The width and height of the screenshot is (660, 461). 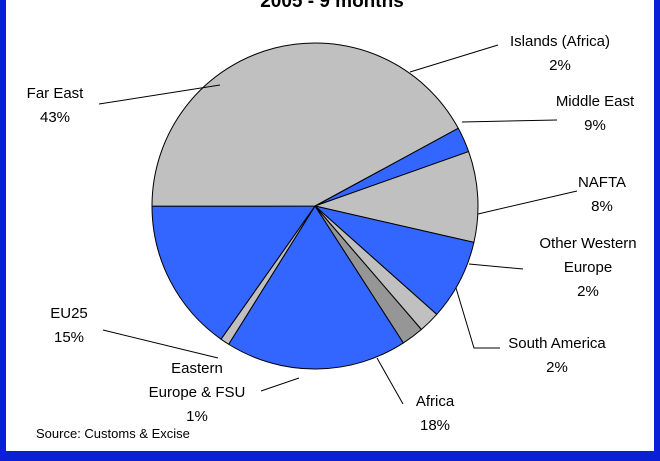 I want to click on slice-label-middle-east: Middle East, so click(x=595, y=101).